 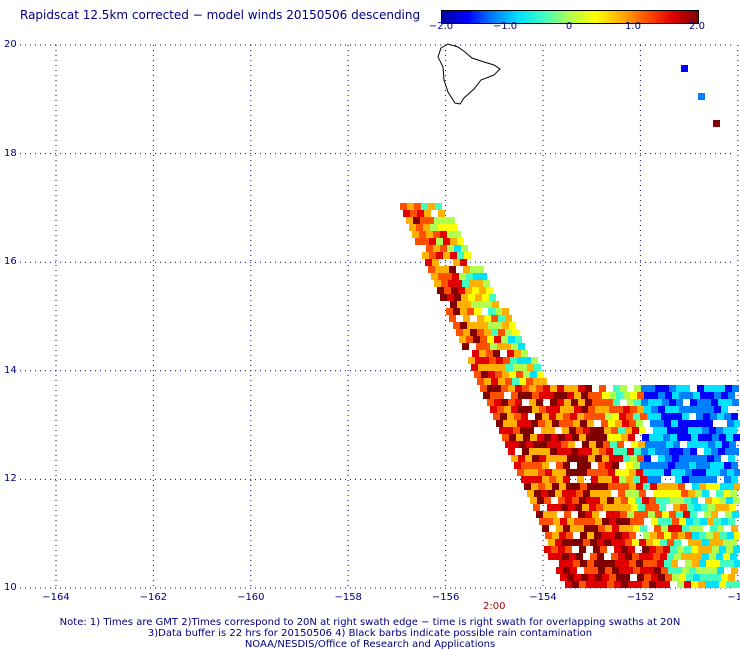 I want to click on latitude-tick-label: 12, so click(x=10, y=479).